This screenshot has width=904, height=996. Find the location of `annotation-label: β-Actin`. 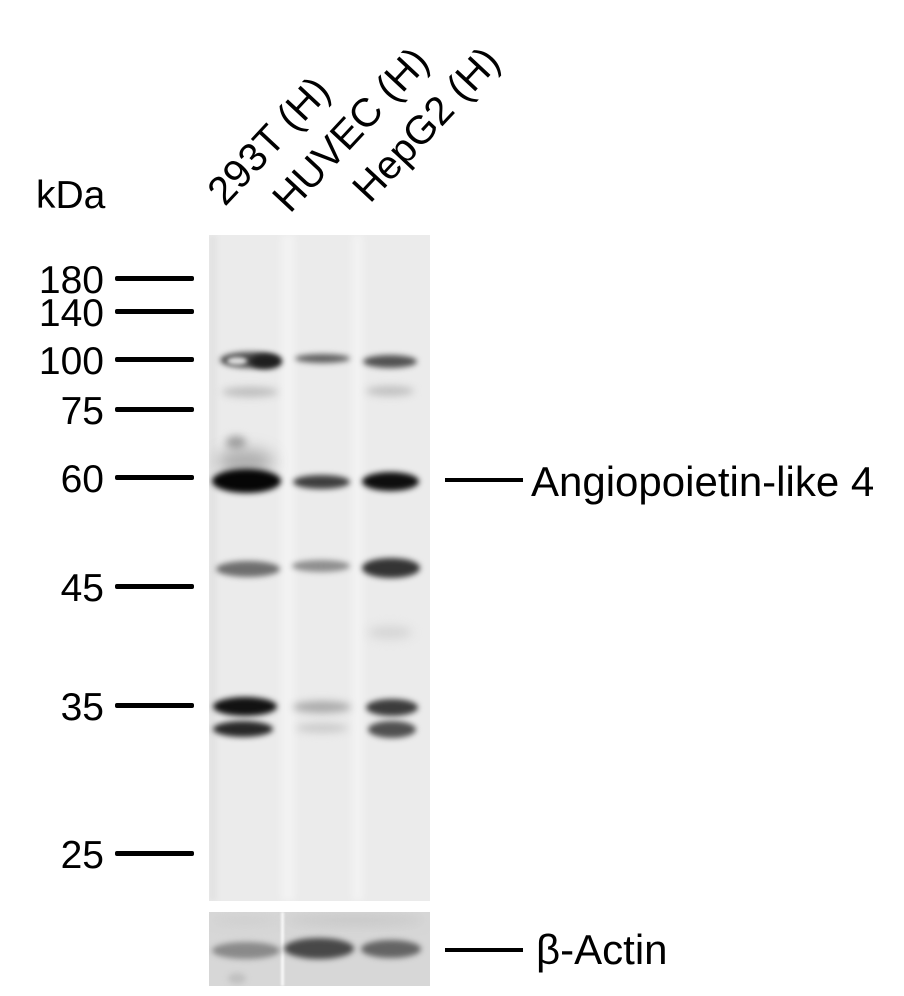

annotation-label: β-Actin is located at coordinates (602, 949).